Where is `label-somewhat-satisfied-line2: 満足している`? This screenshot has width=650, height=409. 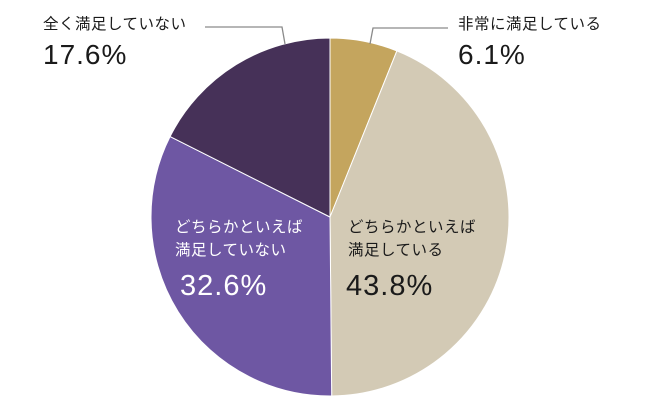 label-somewhat-satisfied-line2: 満足している is located at coordinates (396, 250).